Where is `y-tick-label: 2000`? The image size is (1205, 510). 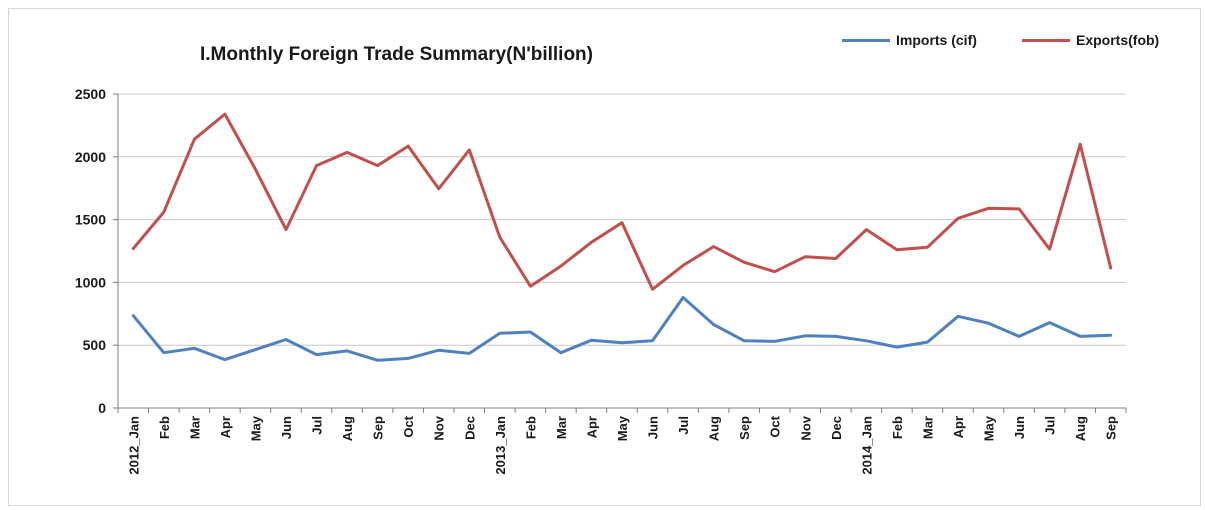 y-tick-label: 2000 is located at coordinates (90, 157).